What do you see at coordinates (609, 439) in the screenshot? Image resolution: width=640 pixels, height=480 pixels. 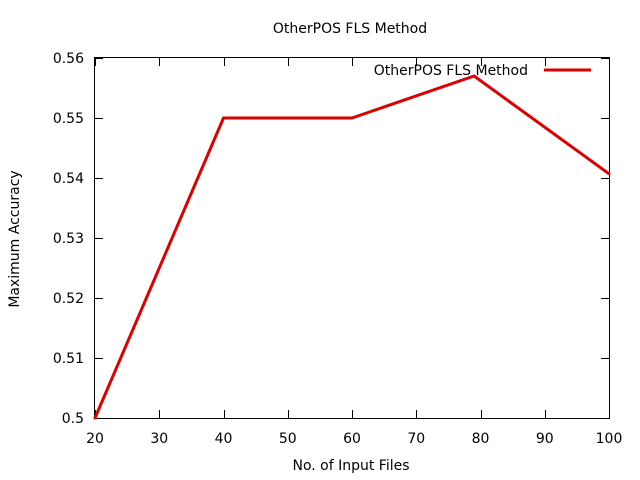 I see `x-tick-label: 100` at bounding box center [609, 439].